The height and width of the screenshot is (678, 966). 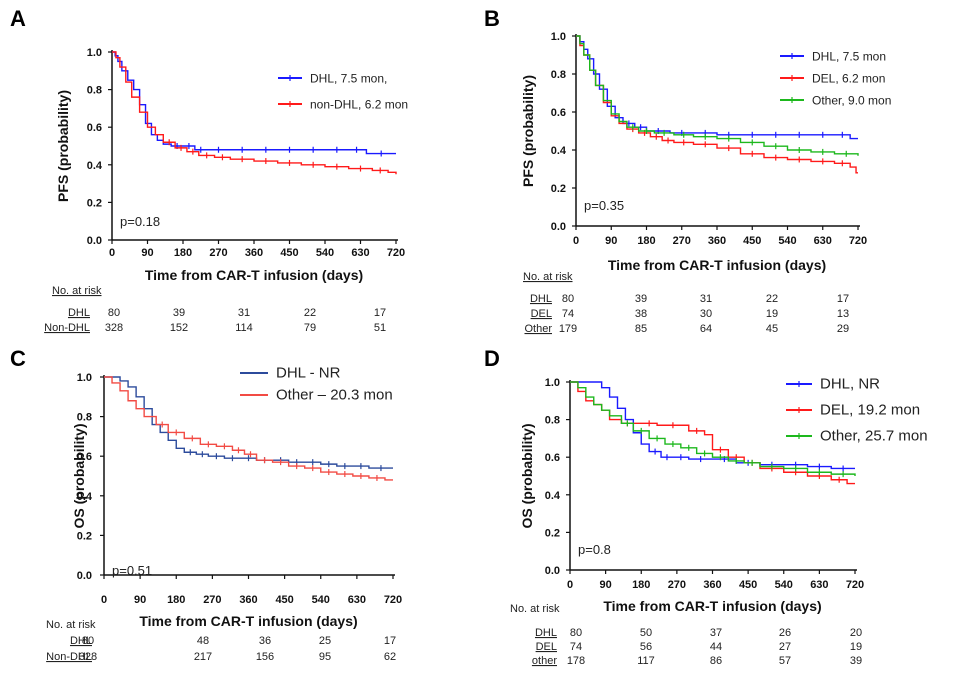 I want to click on risk-count: 27, so click(x=785, y=647).